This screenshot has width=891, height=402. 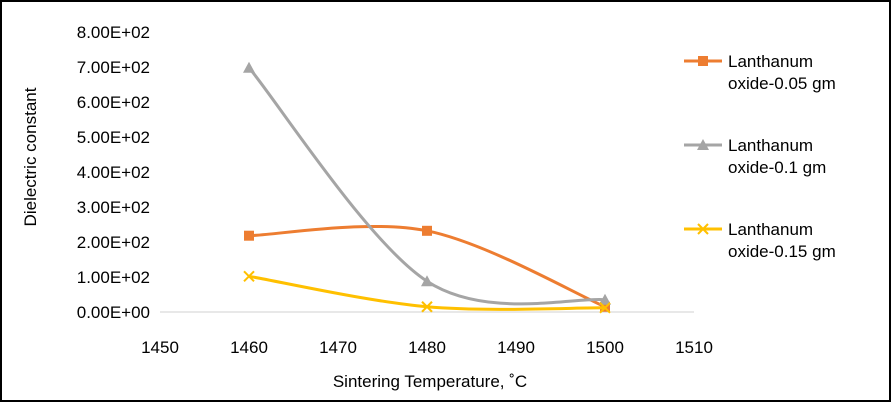 I want to click on y-tick-label: 8.00E+02, so click(x=113, y=32).